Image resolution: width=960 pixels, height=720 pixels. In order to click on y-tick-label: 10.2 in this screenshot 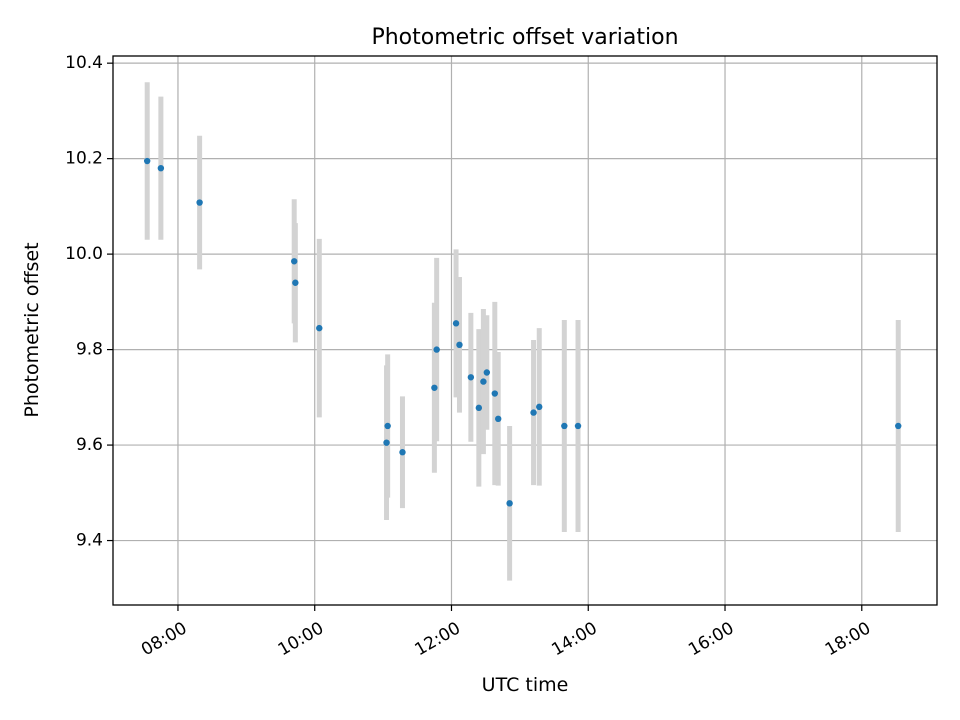, I will do `click(84, 159)`.